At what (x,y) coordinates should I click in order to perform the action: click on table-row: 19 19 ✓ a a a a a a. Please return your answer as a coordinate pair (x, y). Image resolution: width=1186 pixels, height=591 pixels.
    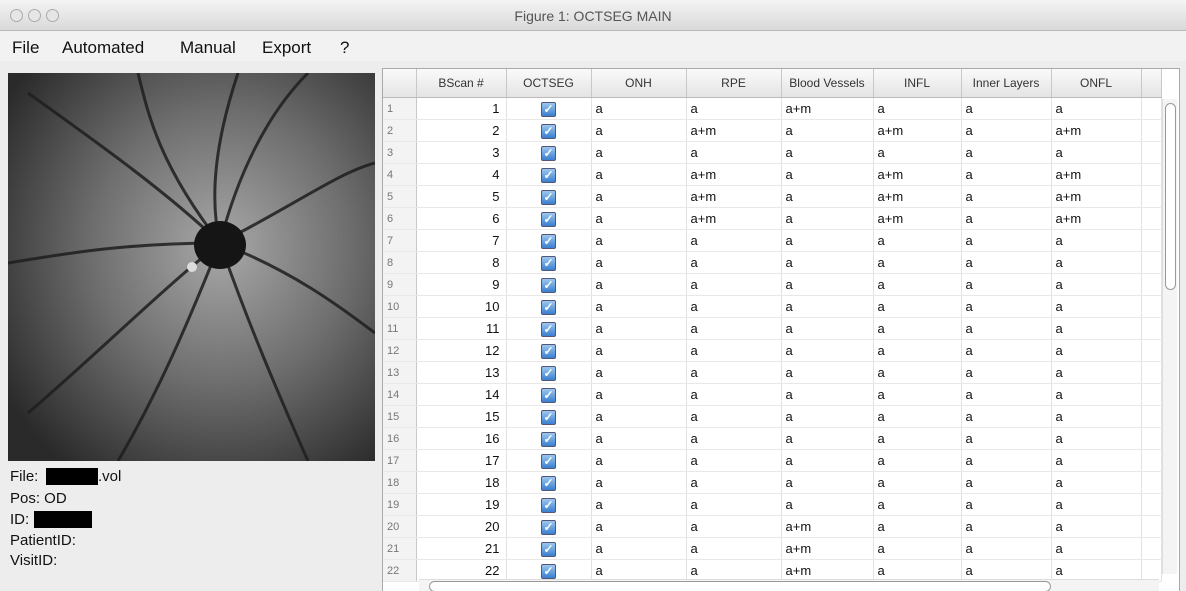
    Looking at the image, I should click on (772, 504).